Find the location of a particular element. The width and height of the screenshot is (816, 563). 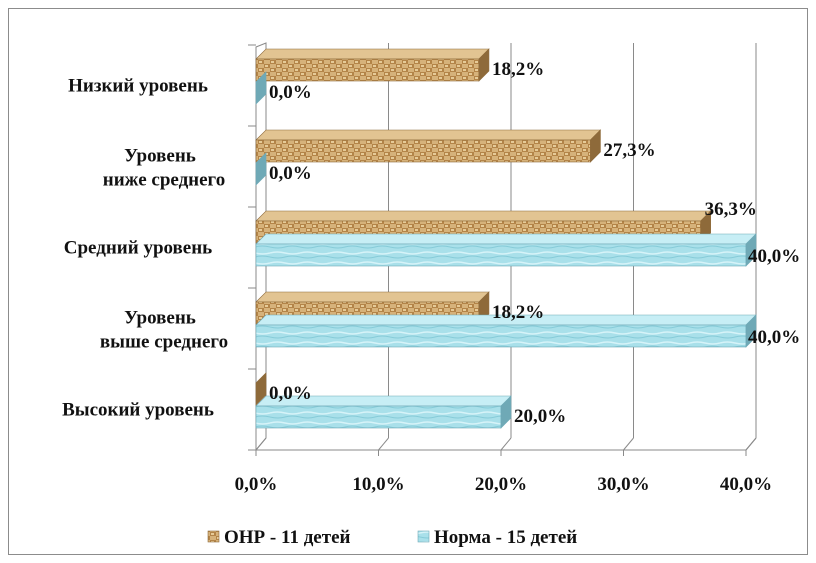

x-tick-labels: 0,0% 10,0% 20,0% 30,0% 40,0% is located at coordinates (504, 484).